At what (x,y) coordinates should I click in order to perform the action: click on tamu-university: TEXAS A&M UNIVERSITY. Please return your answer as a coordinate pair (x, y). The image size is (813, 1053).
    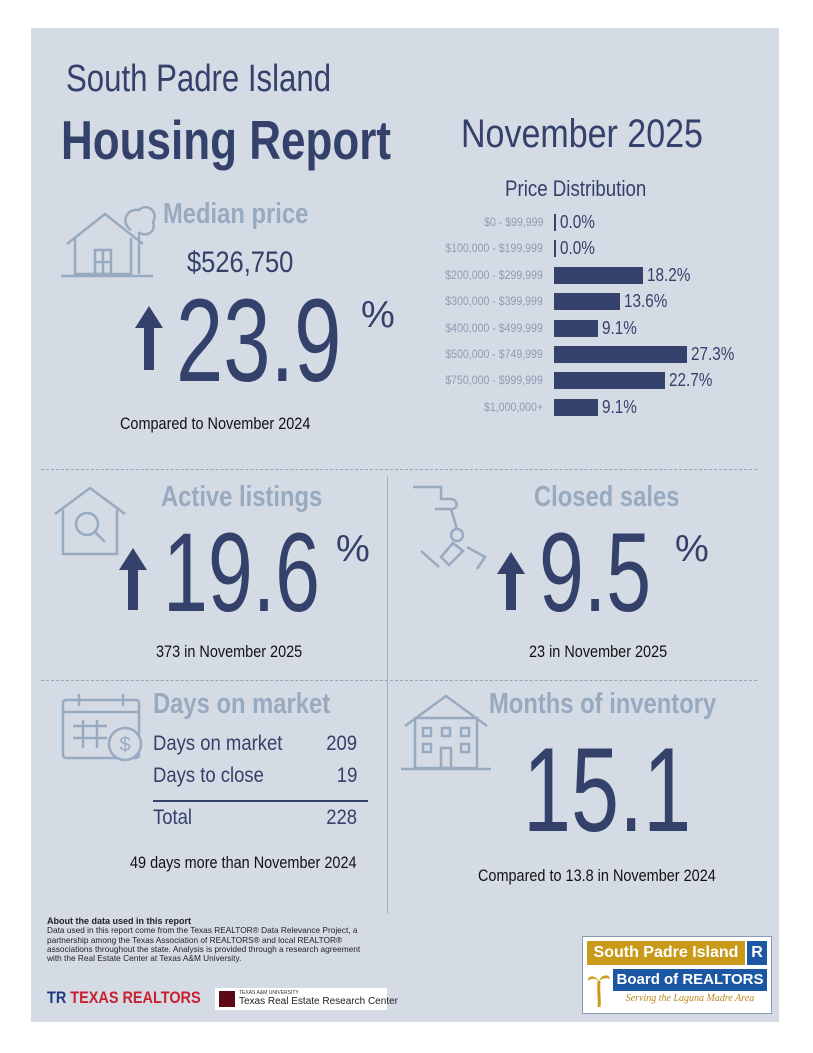
    Looking at the image, I should click on (269, 993).